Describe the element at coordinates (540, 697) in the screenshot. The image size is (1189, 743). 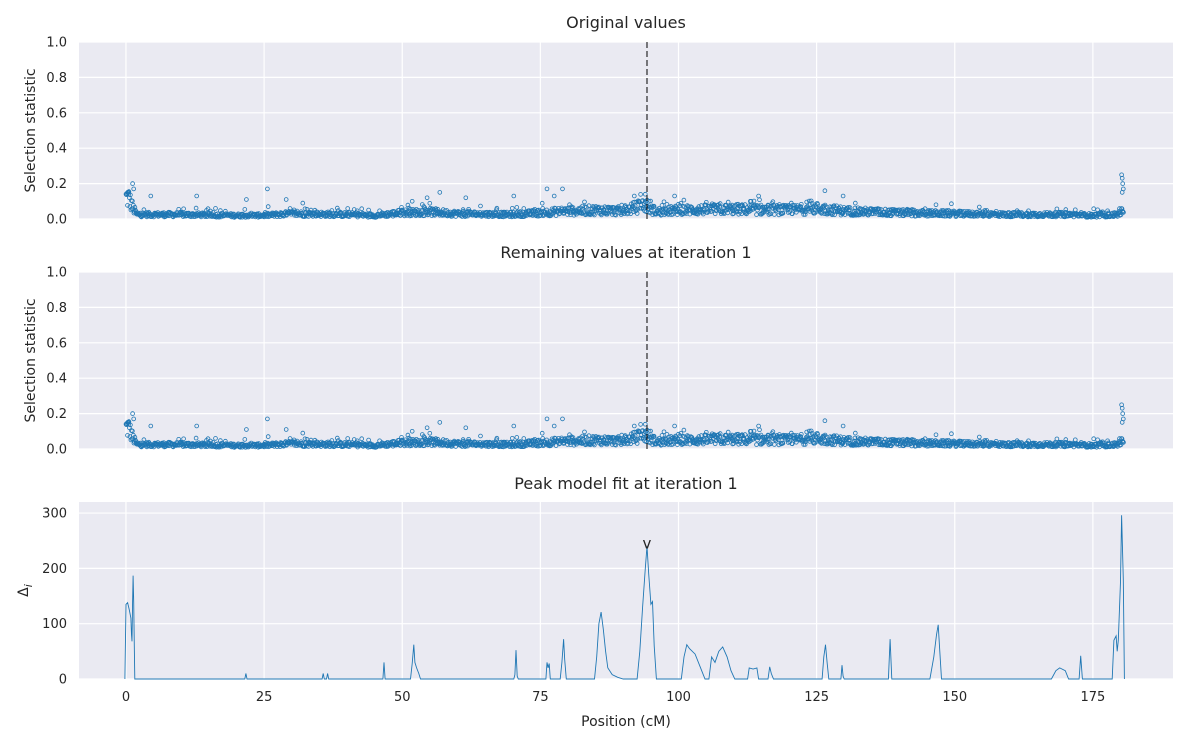
I see `x-tick-label: 75` at that location.